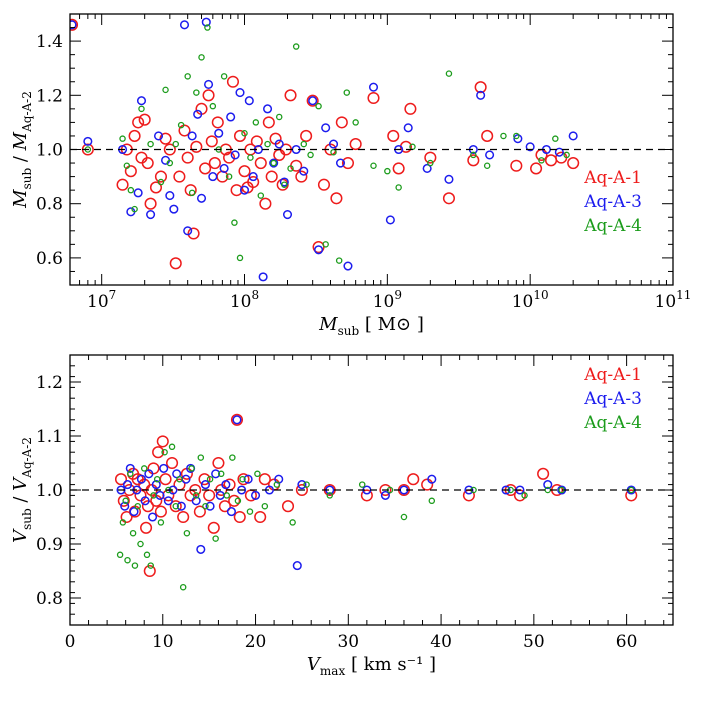 This screenshot has width=709, height=709. What do you see at coordinates (101, 300) in the screenshot?
I see `x-tick-label: 107` at bounding box center [101, 300].